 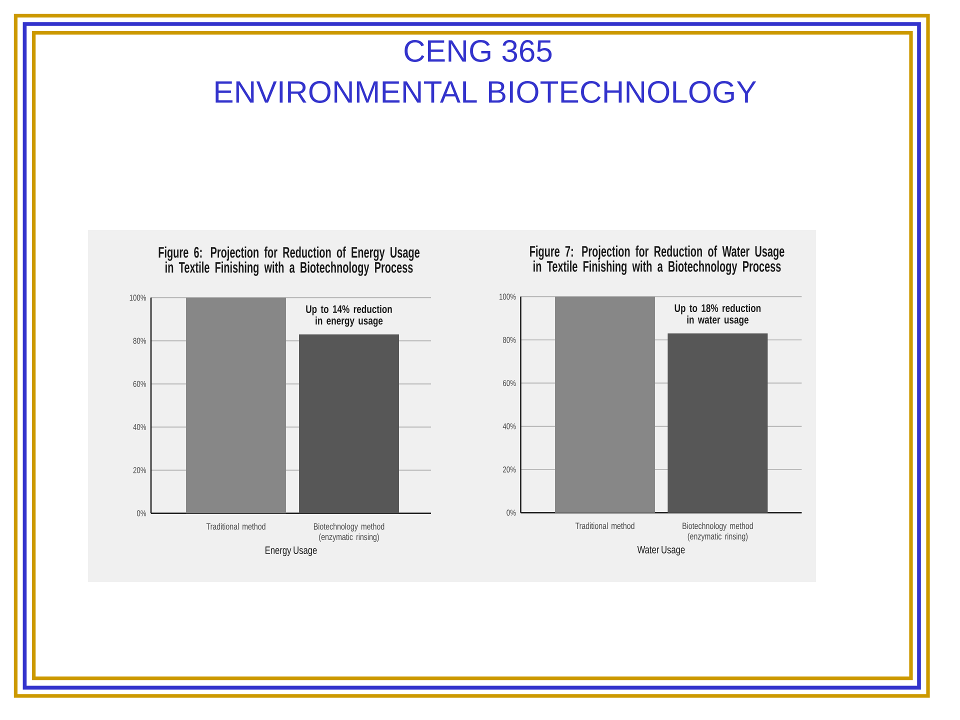 What do you see at coordinates (291, 551) in the screenshot?
I see `x-axis-title: Energy Usage` at bounding box center [291, 551].